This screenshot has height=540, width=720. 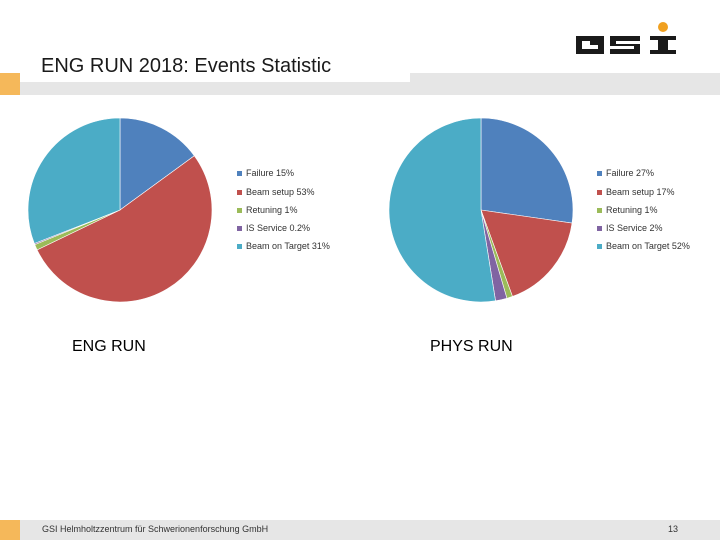 I want to click on accent-bar-bottom, so click(x=10, y=530).